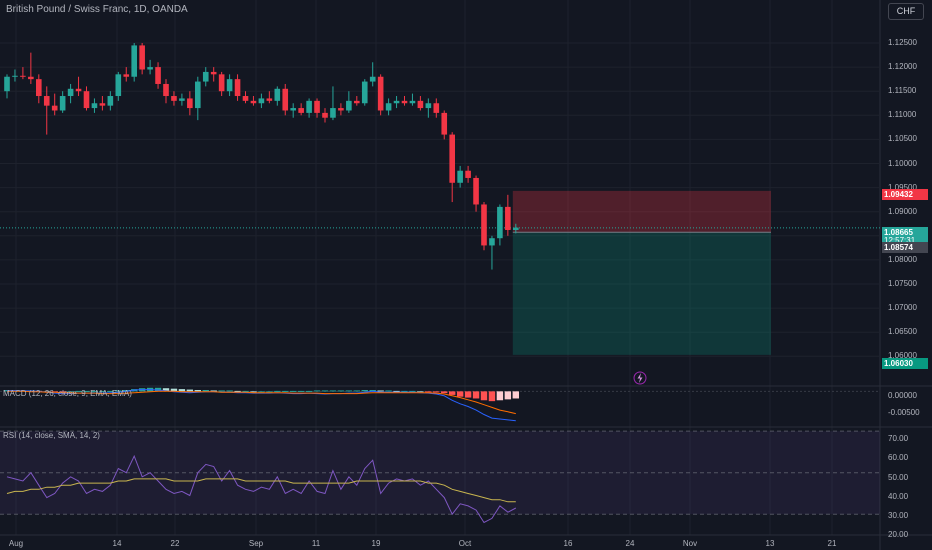 The image size is (932, 550). Describe the element at coordinates (902, 91) in the screenshot. I see `price-tick: 1.11500` at that location.